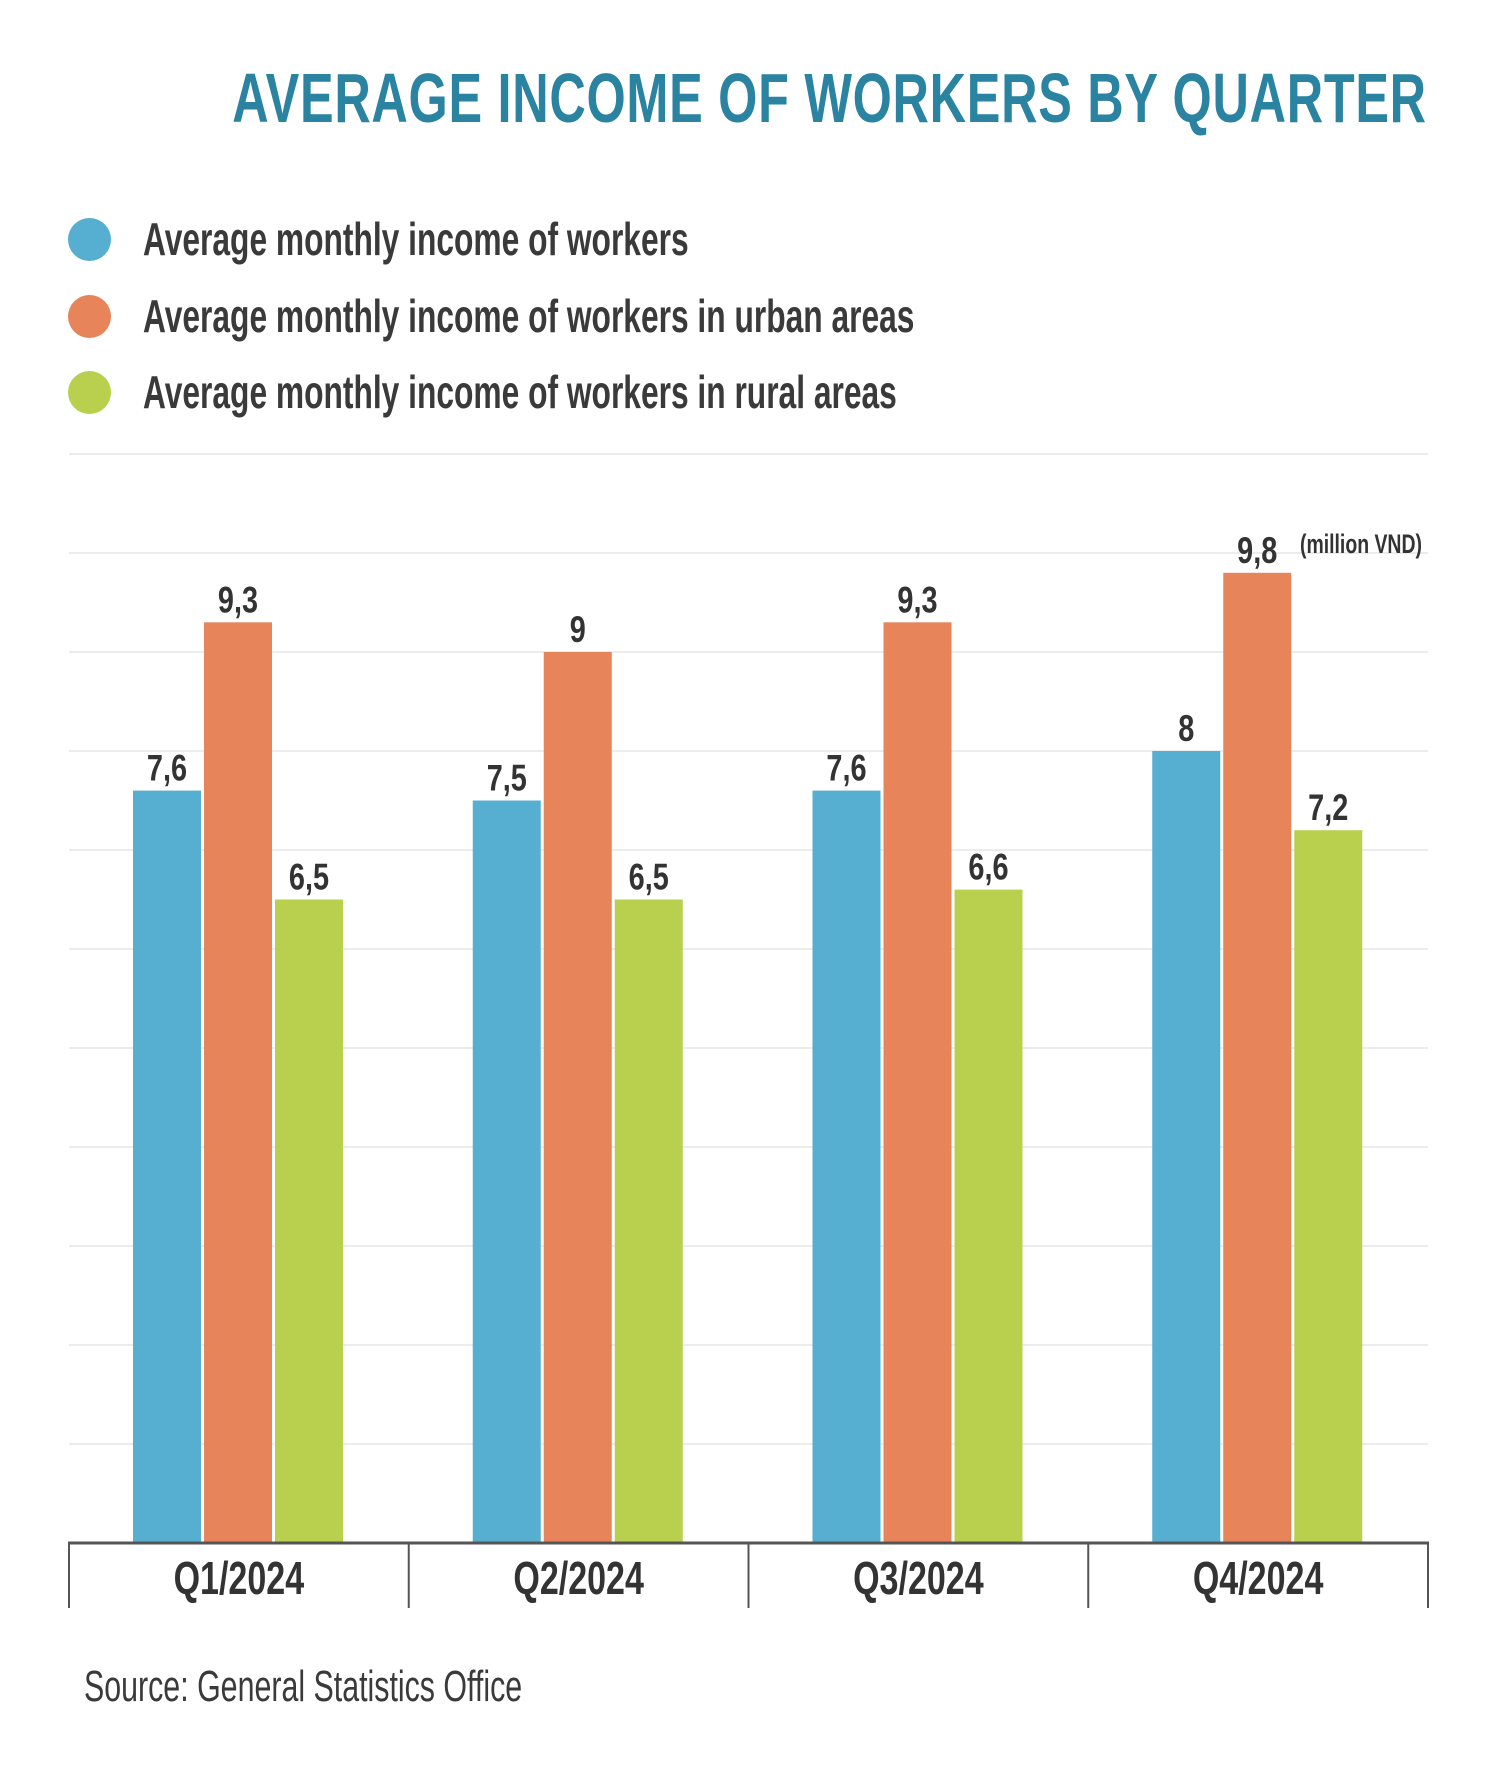 This screenshot has height=1784, width=1500. I want to click on x-tick-label: Q1/2024, so click(239, 1578).